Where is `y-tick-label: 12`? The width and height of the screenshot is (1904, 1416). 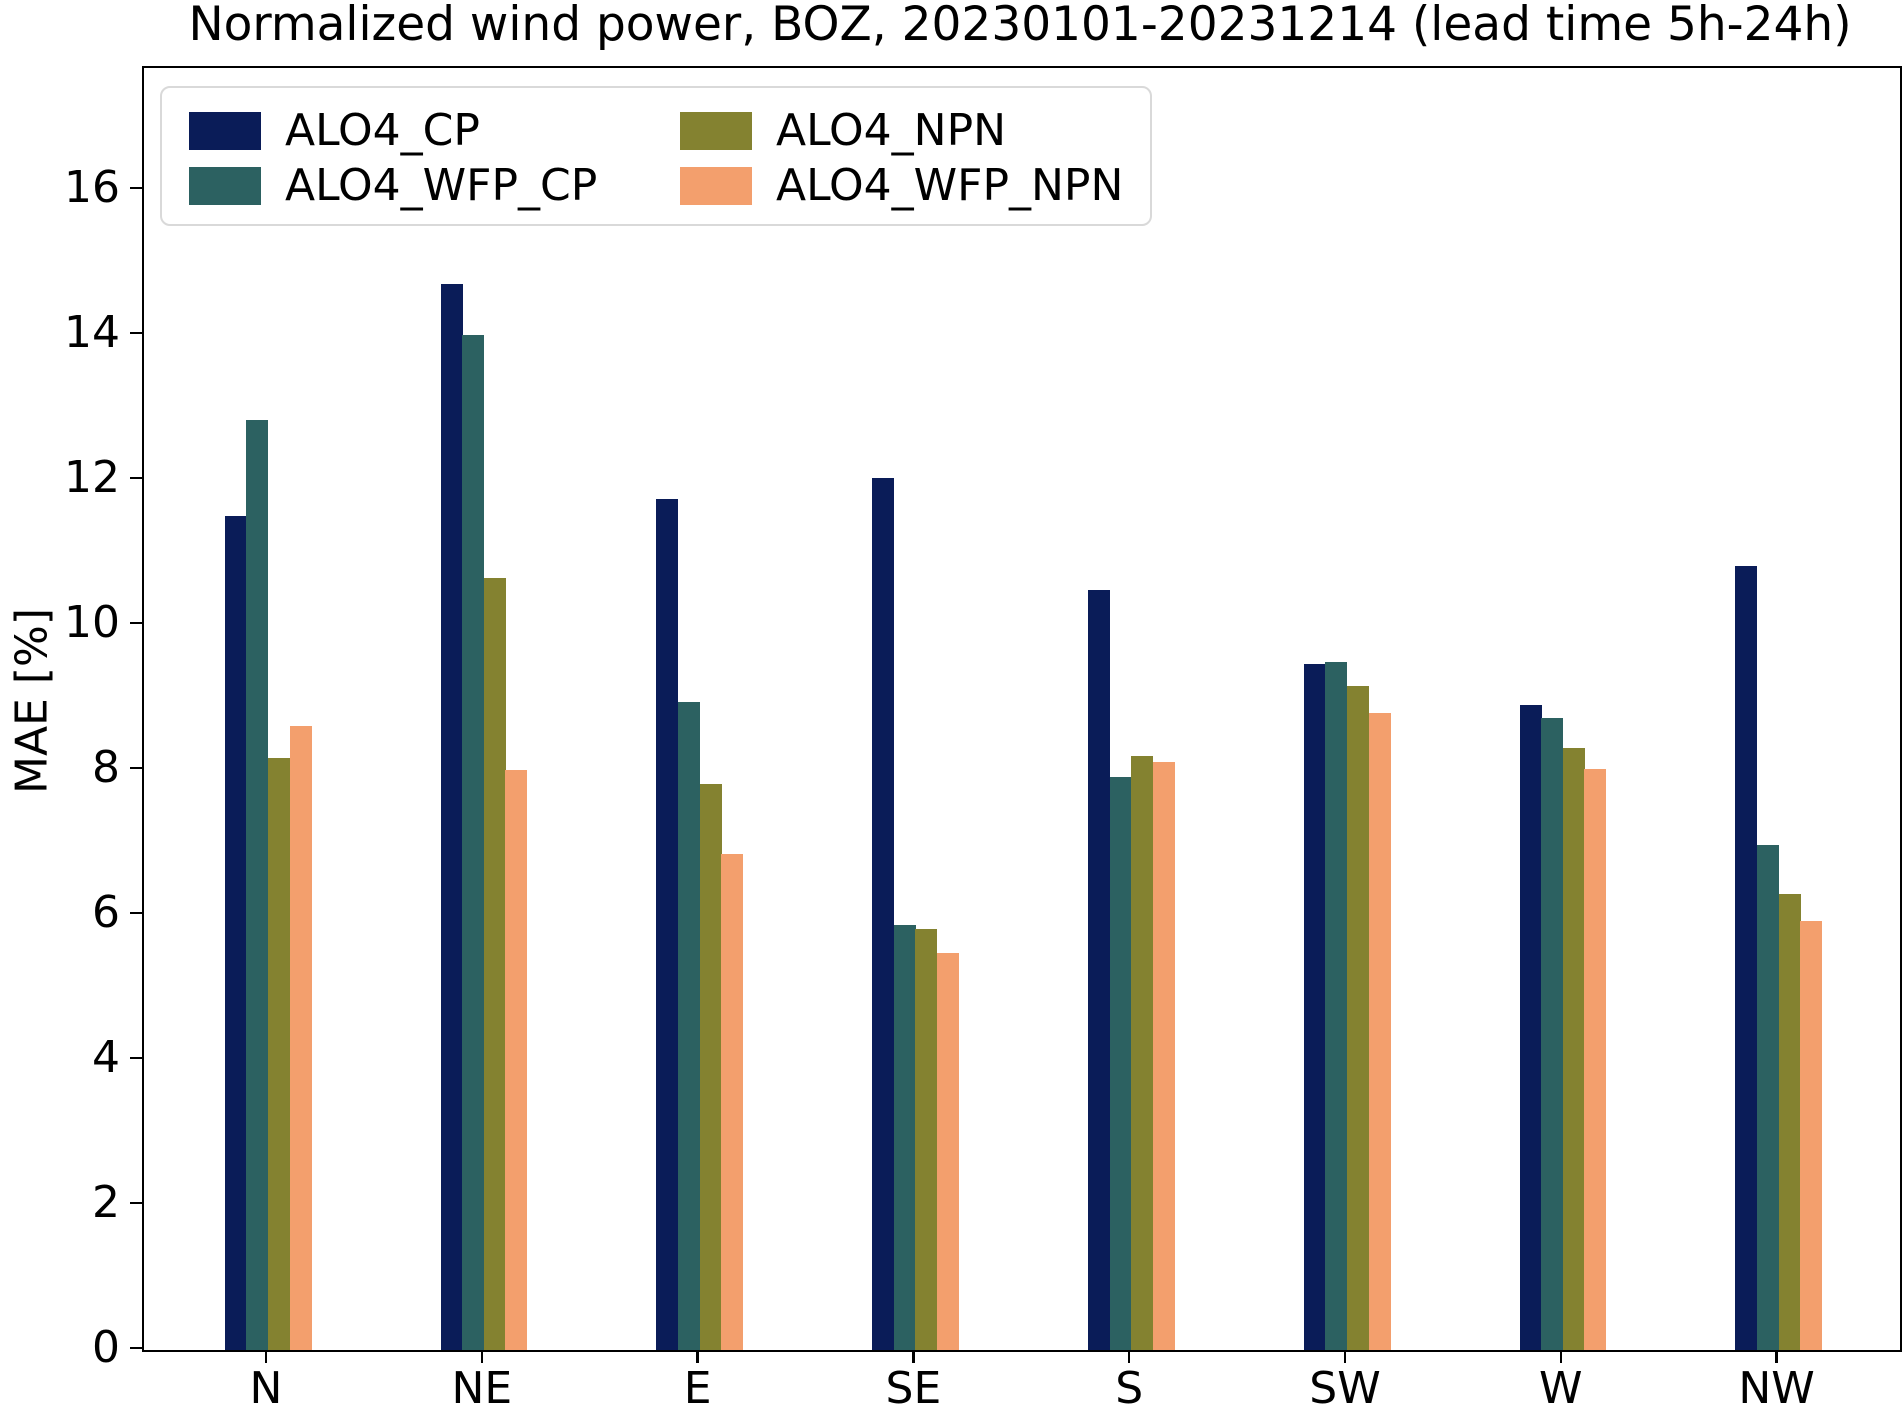
y-tick-label: 12 is located at coordinates (92, 477).